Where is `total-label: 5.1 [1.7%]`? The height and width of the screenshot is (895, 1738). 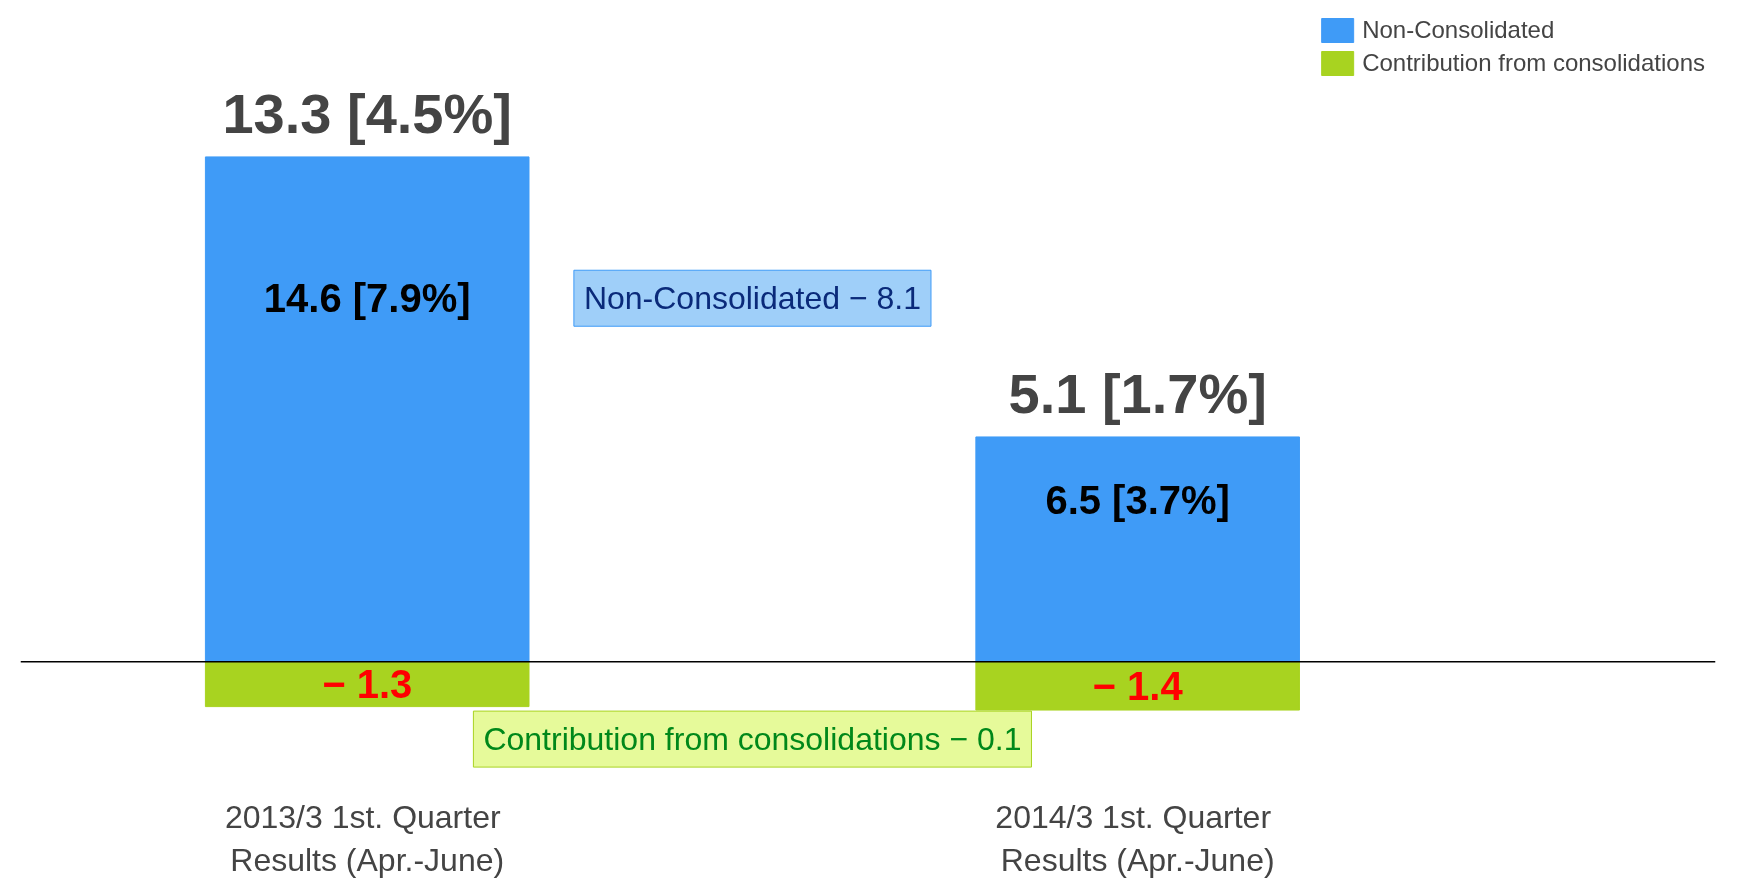
total-label: 5.1 [1.7%] is located at coordinates (1137, 393).